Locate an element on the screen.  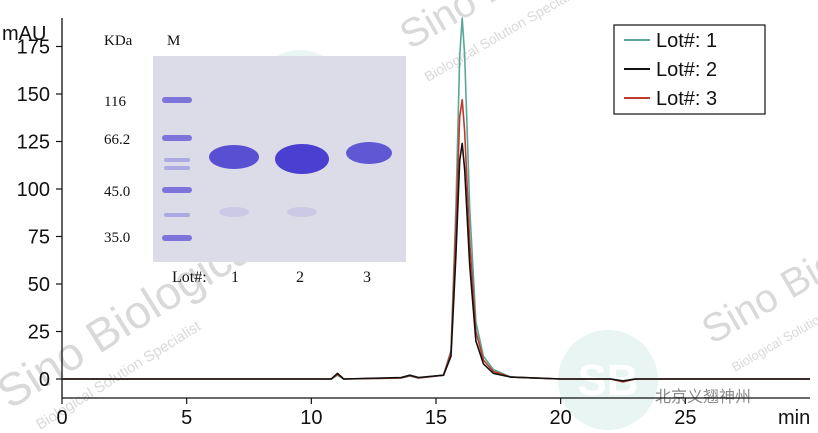
y-tick-label: 175 is located at coordinates (33, 48).